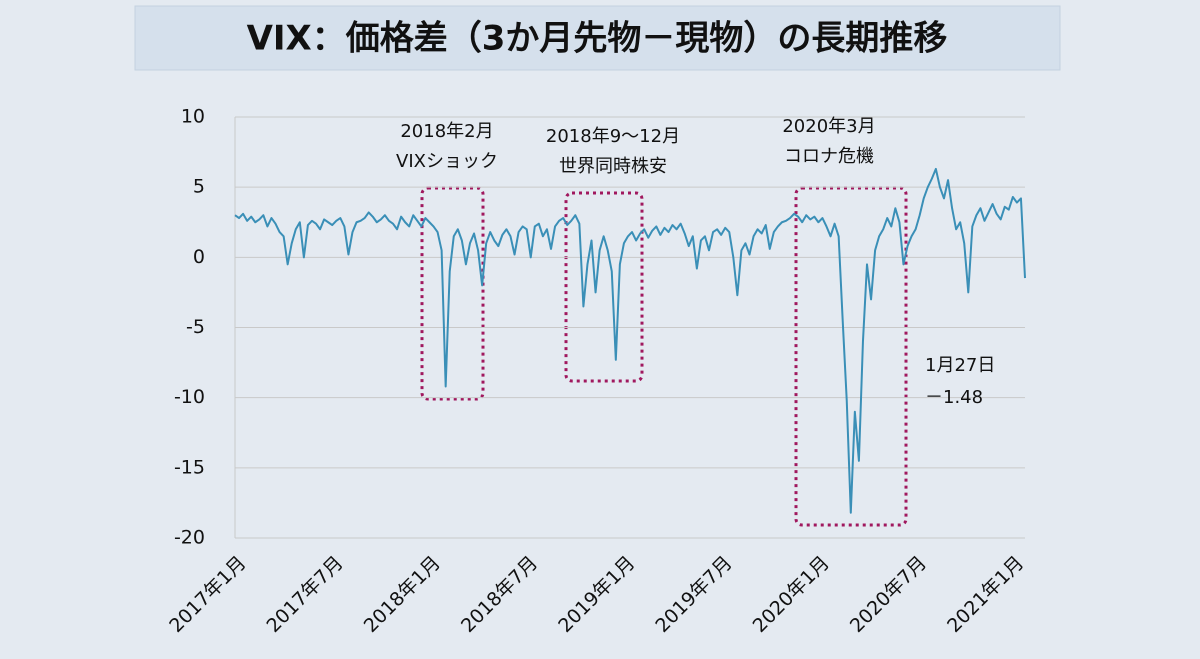  What do you see at coordinates (829, 156) in the screenshot?
I see `annotation: コロナ危機` at bounding box center [829, 156].